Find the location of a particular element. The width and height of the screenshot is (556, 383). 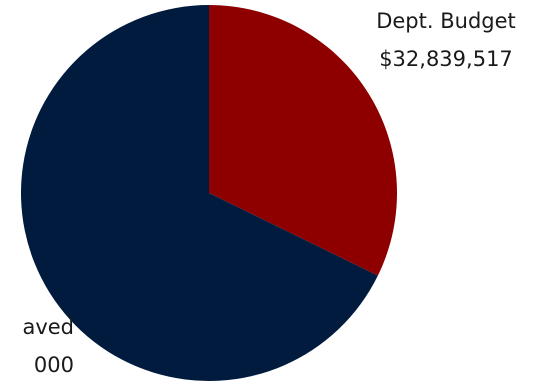

slice-value-label: 000 is located at coordinates (54, 365).